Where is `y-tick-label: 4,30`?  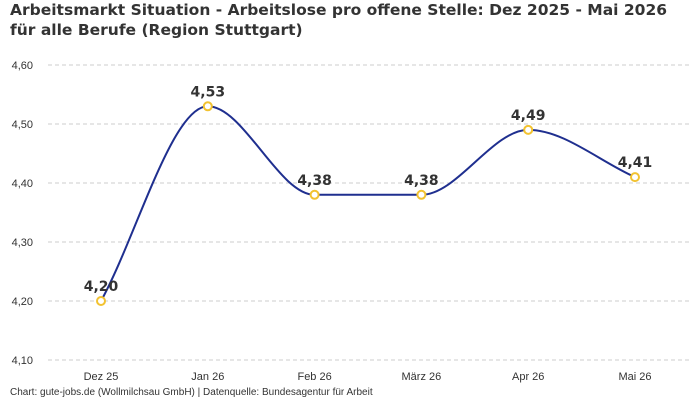 y-tick-label: 4,30 is located at coordinates (22, 243).